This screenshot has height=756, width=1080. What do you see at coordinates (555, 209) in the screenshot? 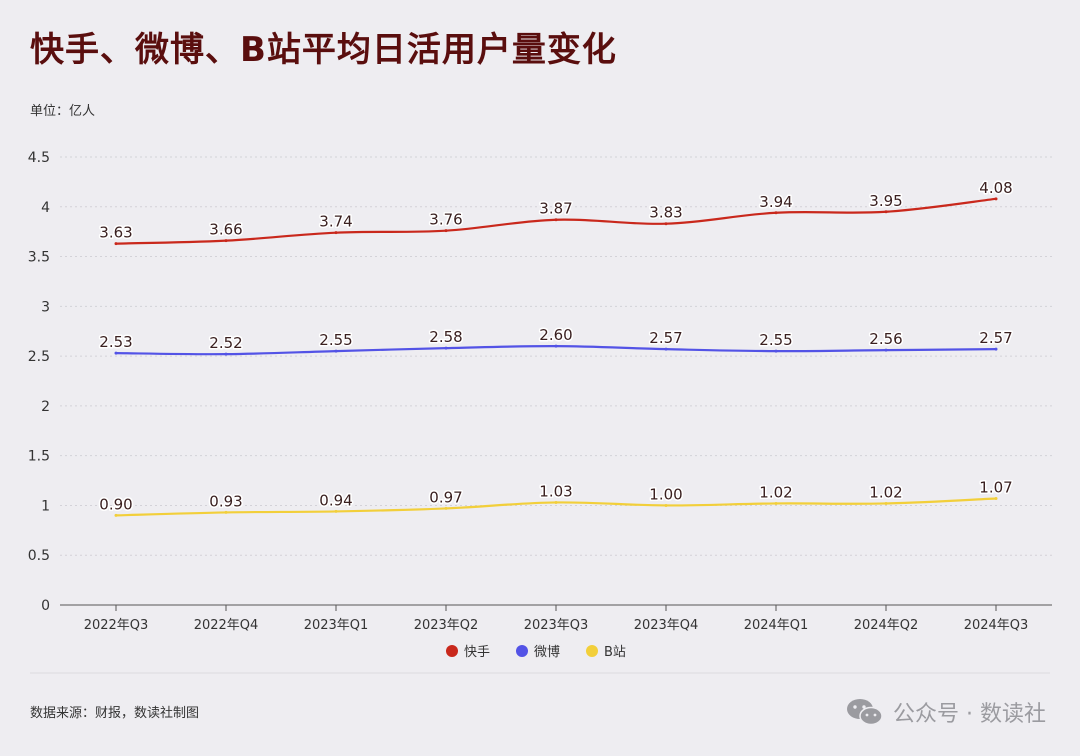
I see `data-label: 3.87` at bounding box center [555, 209].